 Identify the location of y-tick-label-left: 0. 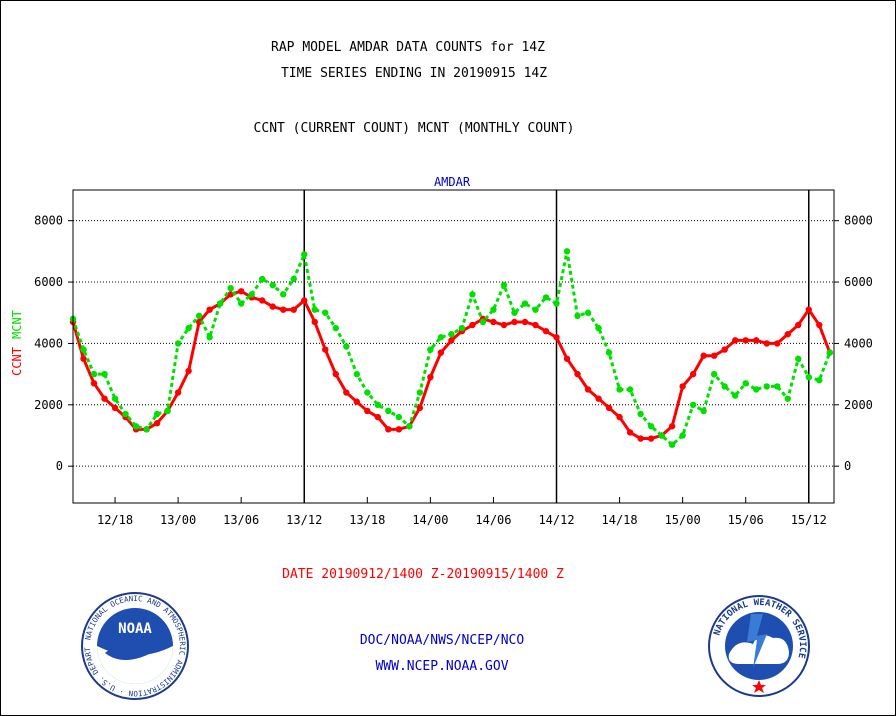
(59, 466).